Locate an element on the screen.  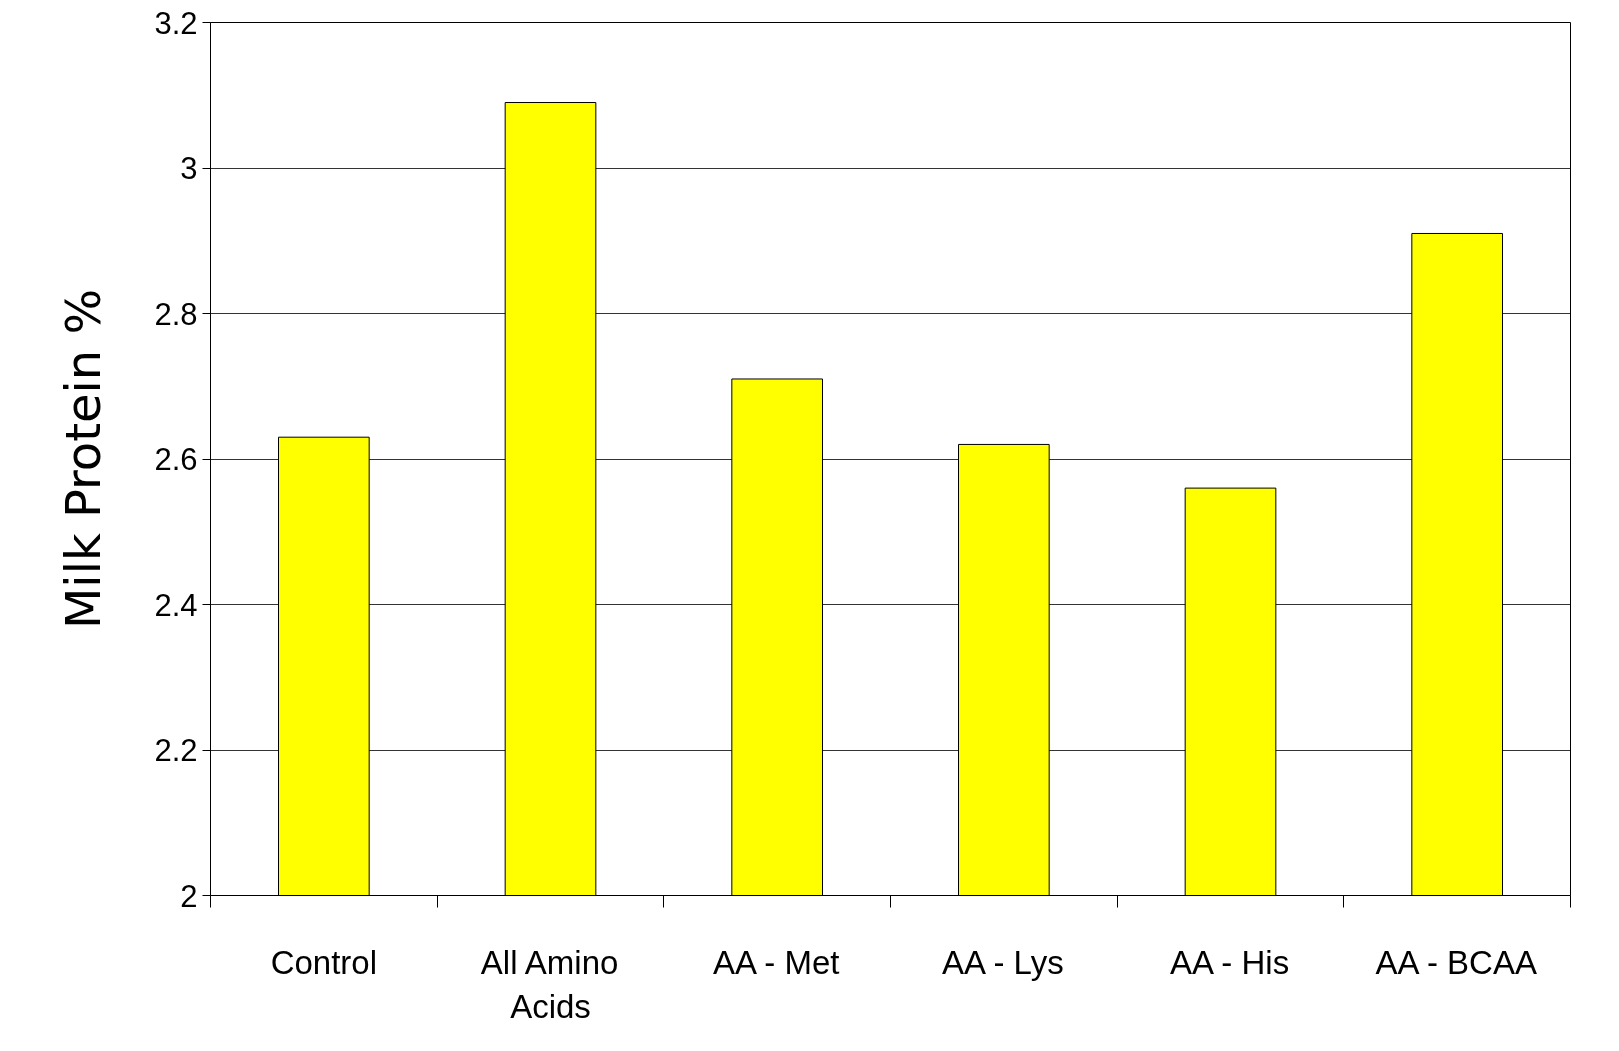
y-tick-label: 3 is located at coordinates (189, 168).